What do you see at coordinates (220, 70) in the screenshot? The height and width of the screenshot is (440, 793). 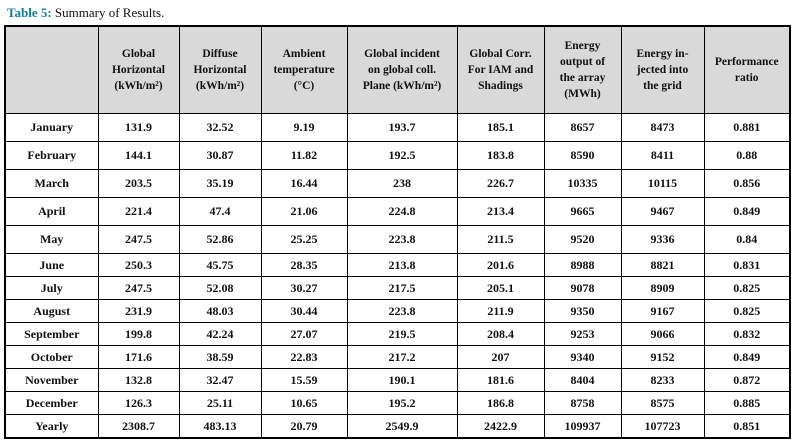 I see `column-header-diffuse-horizontal: Diffuse Horizontal (kWh/m²)` at bounding box center [220, 70].